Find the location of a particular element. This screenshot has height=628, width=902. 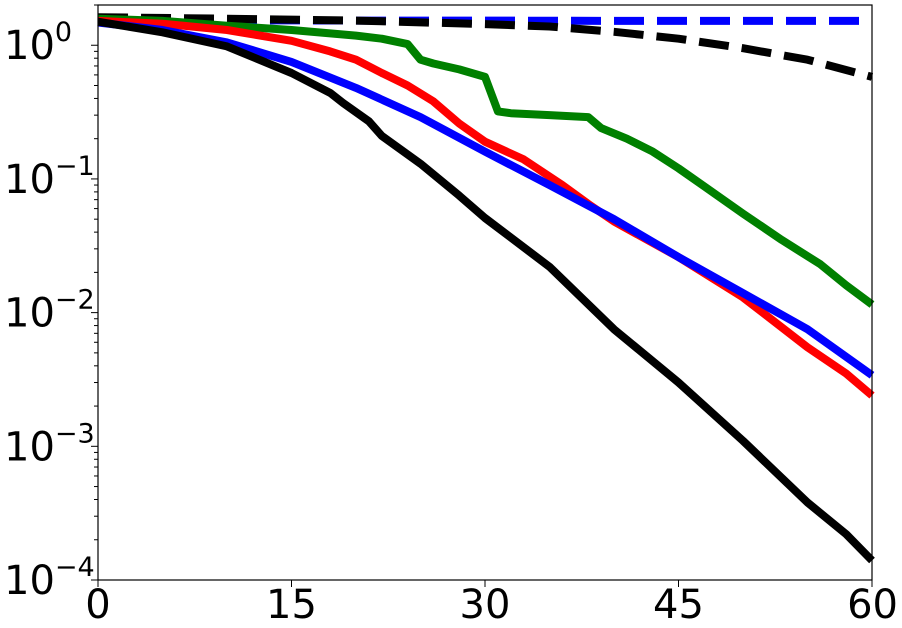

x-axis-ticks: 0 15 30 45 60 is located at coordinates (491, 604).